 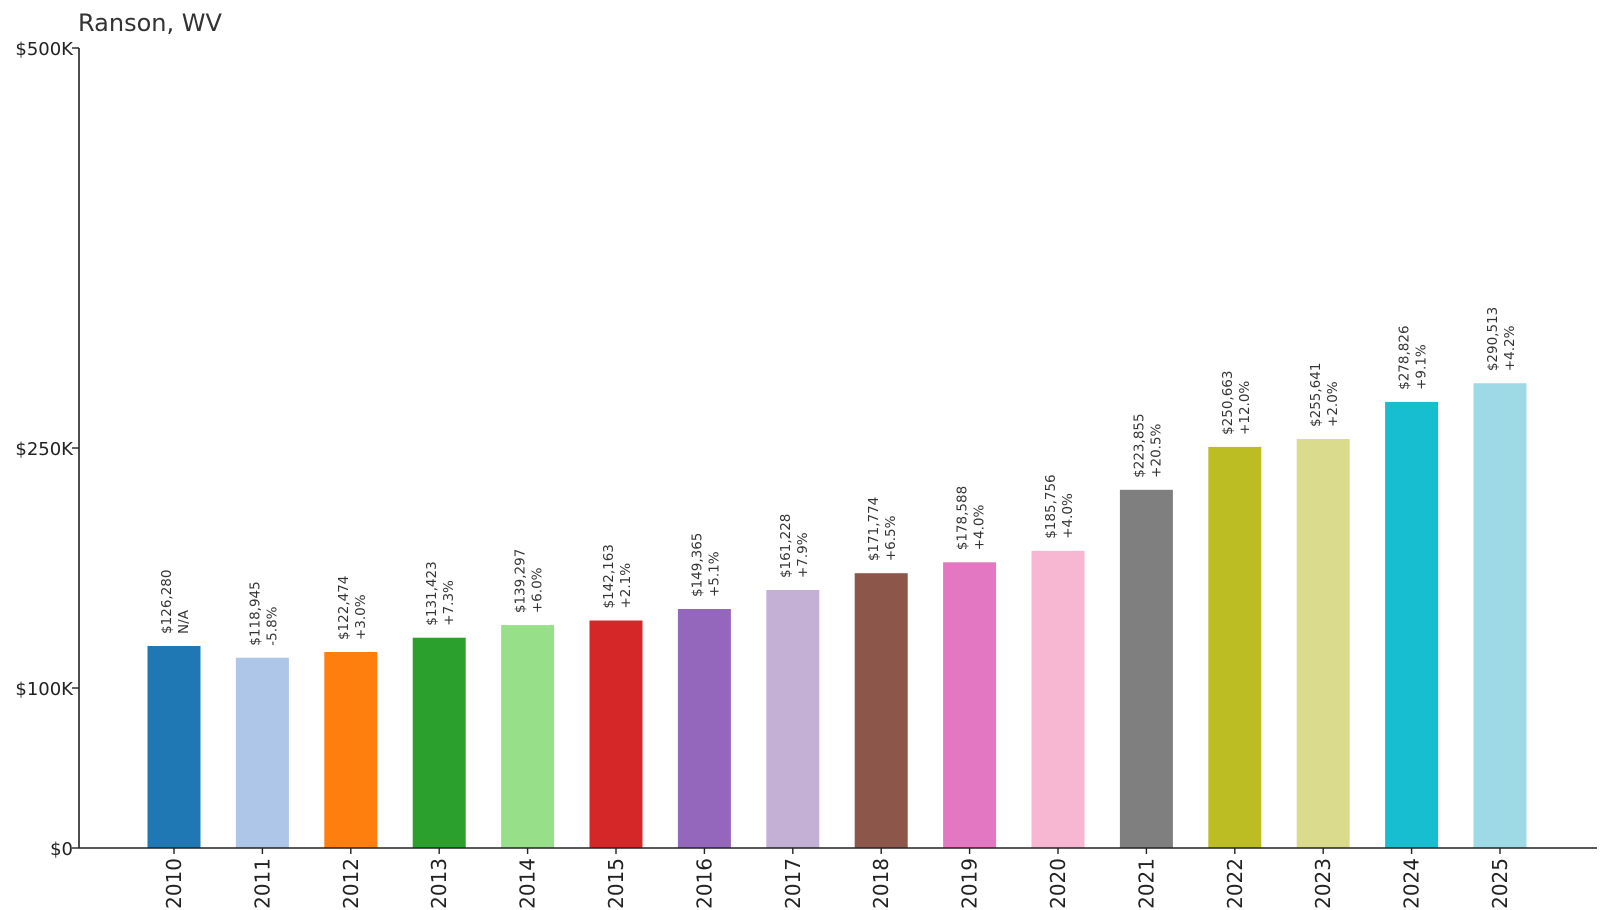 What do you see at coordinates (793, 719) in the screenshot?
I see `bar-2017` at bounding box center [793, 719].